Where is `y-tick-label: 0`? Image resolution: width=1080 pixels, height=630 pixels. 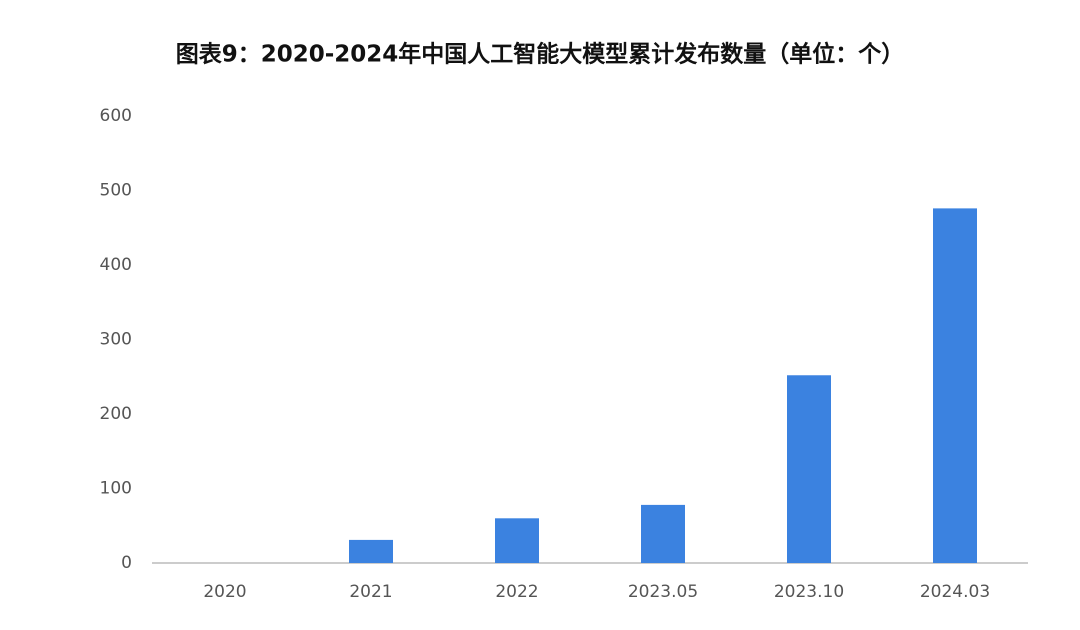 y-tick-label: 0 is located at coordinates (126, 563).